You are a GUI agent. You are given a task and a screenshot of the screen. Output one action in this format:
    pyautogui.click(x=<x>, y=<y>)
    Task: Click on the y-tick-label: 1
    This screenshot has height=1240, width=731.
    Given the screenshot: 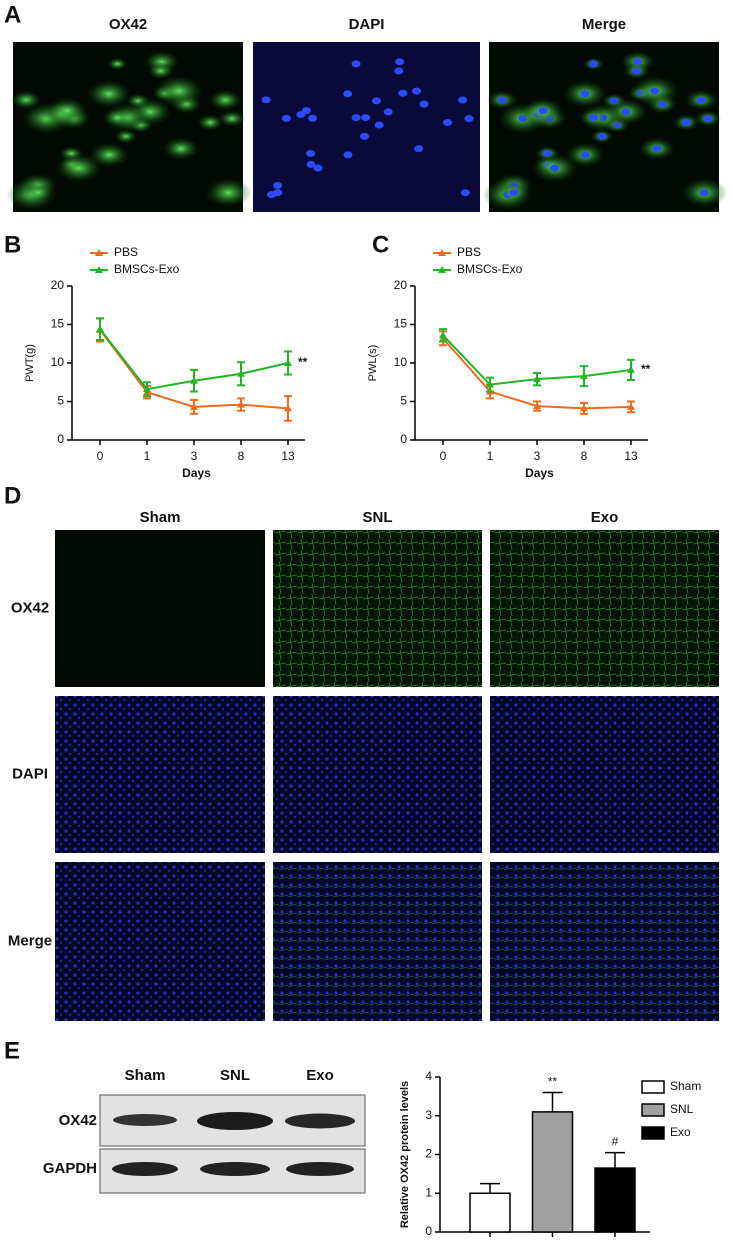 What is the action you would take?
    pyautogui.click(x=428, y=1192)
    